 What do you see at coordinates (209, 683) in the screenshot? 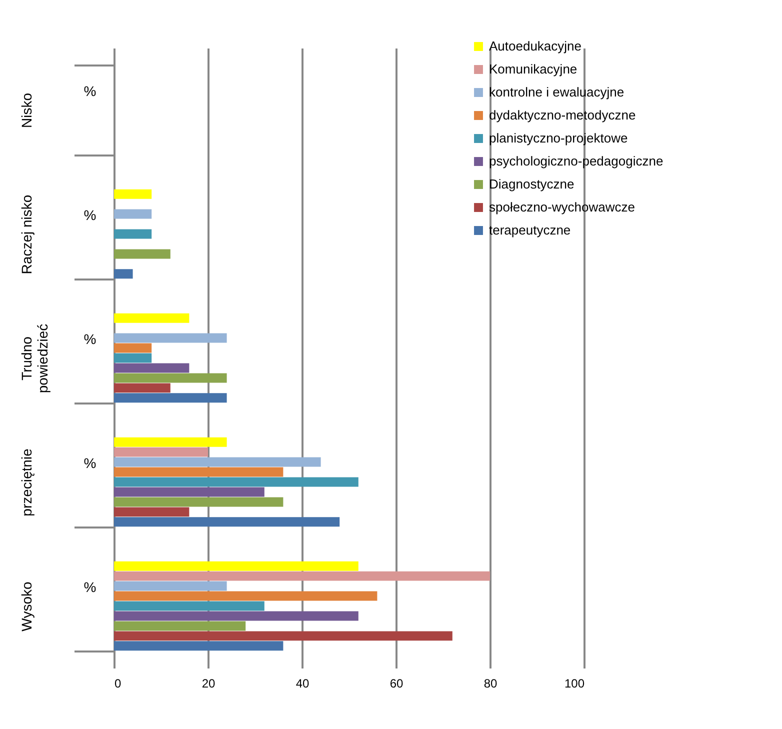
I see `x-tick-label: 20` at bounding box center [209, 683].